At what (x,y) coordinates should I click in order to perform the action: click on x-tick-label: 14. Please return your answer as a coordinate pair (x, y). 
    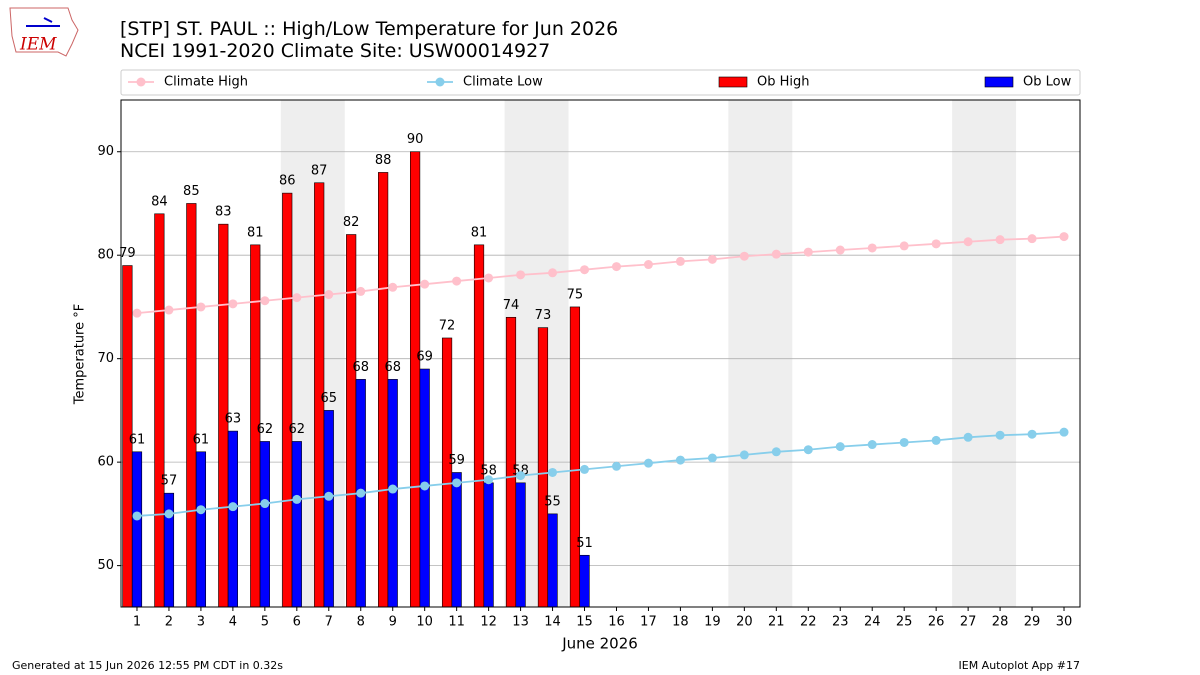
    Looking at the image, I should click on (552, 622).